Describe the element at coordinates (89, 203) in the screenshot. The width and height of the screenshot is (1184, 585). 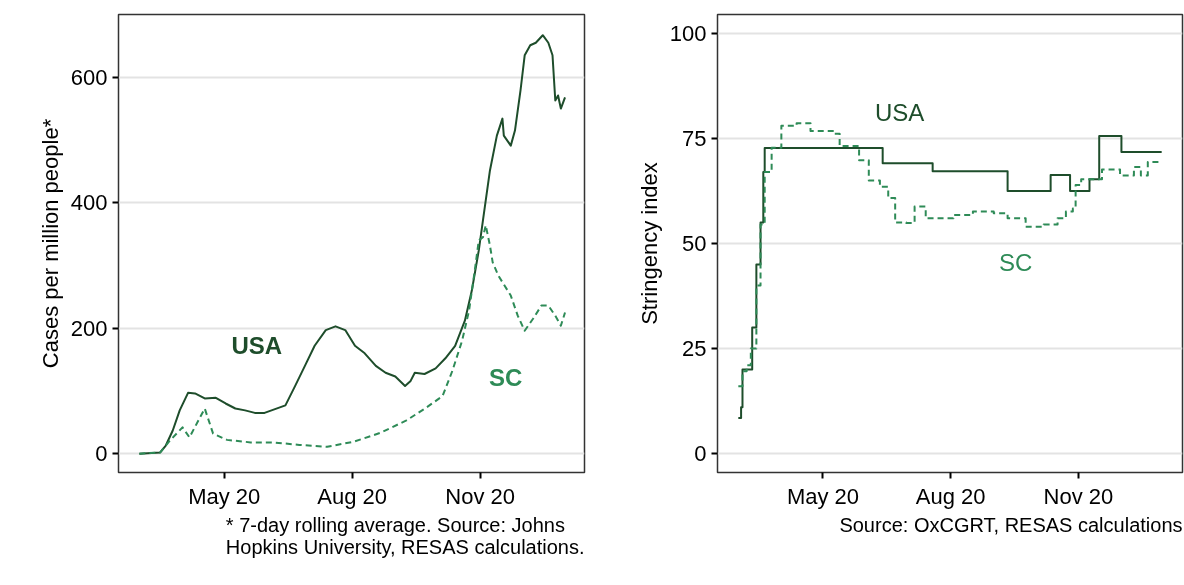
I see `y-tick-label: 400` at that location.